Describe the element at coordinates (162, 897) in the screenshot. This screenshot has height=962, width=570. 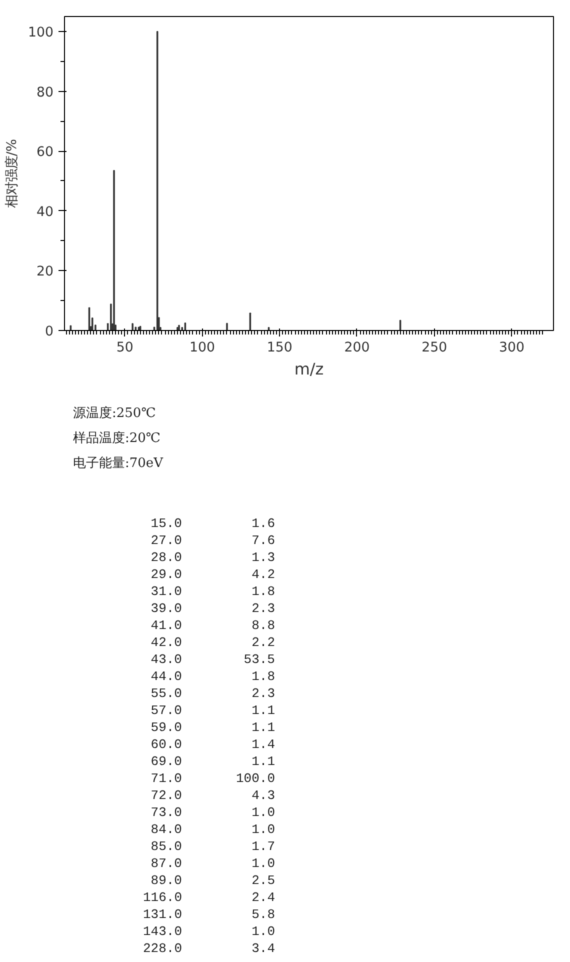
I see `category-label: 116.0` at that location.